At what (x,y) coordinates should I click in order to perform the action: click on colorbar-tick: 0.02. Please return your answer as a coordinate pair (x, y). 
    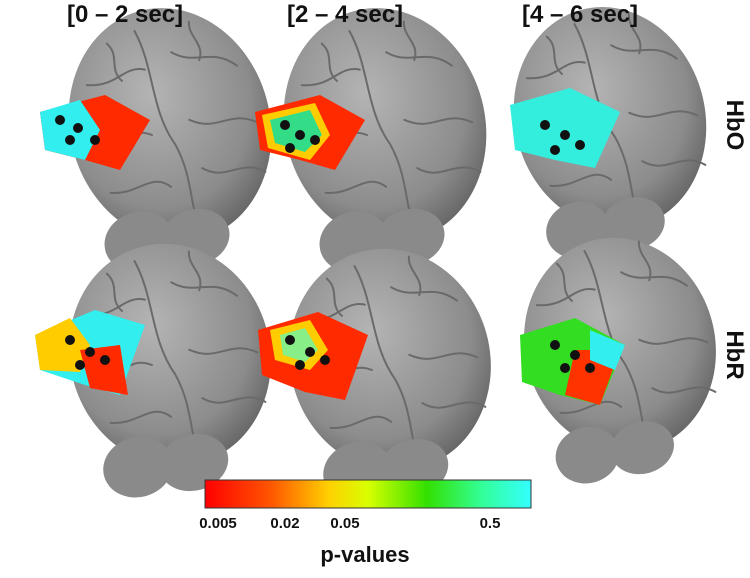
    Looking at the image, I should click on (284, 523).